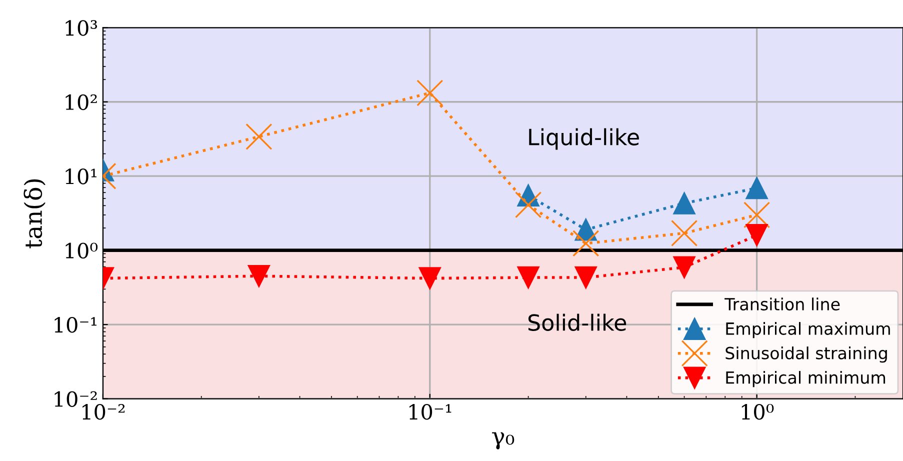 The image size is (903, 461). What do you see at coordinates (577, 322) in the screenshot?
I see `band-label: Solid-like` at bounding box center [577, 322].